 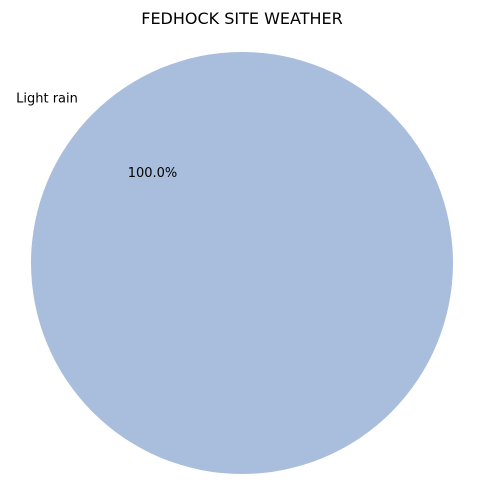 What do you see at coordinates (242, 18) in the screenshot?
I see `chart-title: FEDHOCK SITE WEATHER` at bounding box center [242, 18].